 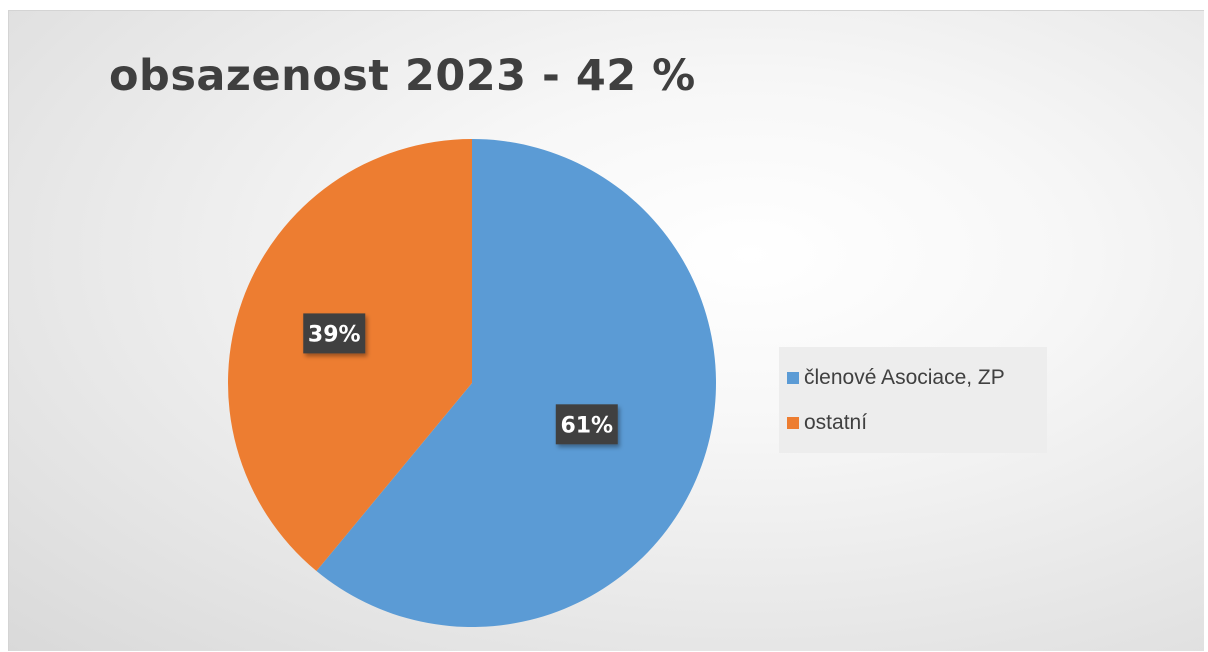 I want to click on legend-item: členové Asociace, ZP, so click(x=917, y=377).